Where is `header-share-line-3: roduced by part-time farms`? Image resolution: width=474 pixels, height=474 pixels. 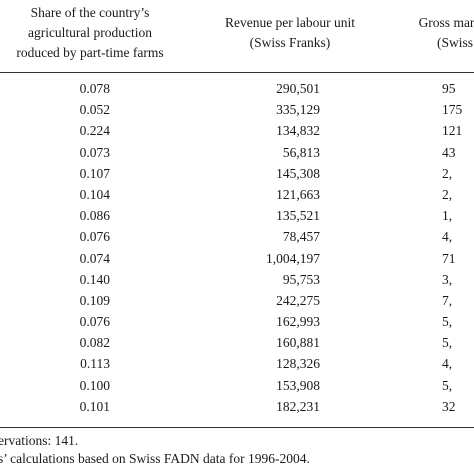 header-share-line-3: roduced by part-time farms is located at coordinates (90, 52).